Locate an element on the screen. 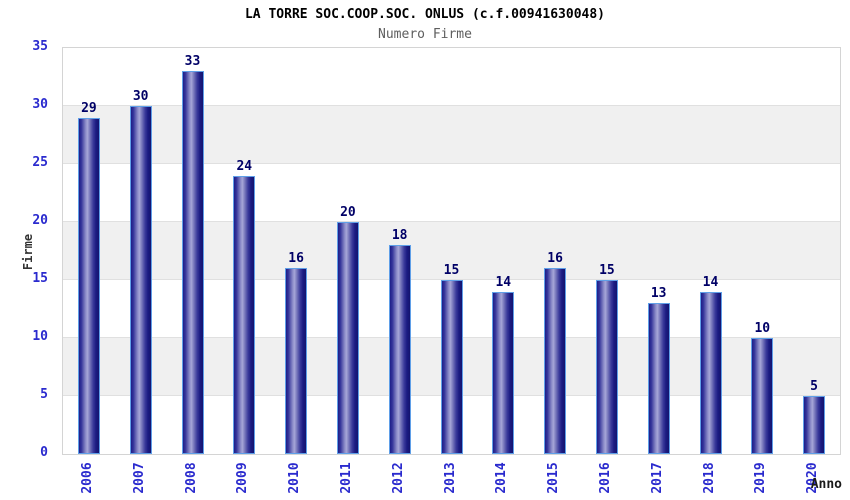  y-tick-label: 20 is located at coordinates (40, 220).